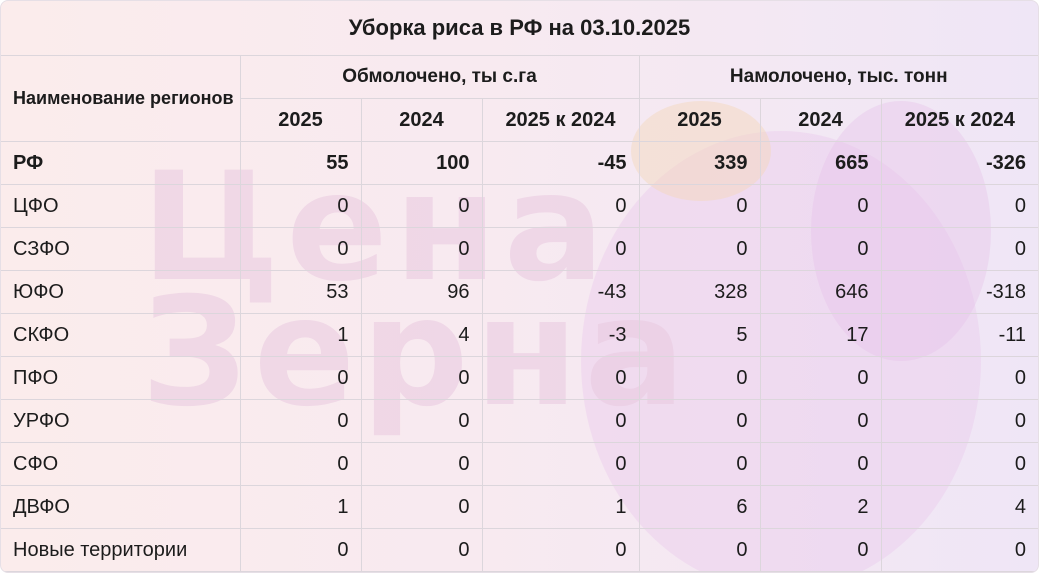 The height and width of the screenshot is (573, 1039). I want to click on table-row: УРФО 0 0 0 0 0 0, so click(519, 421).